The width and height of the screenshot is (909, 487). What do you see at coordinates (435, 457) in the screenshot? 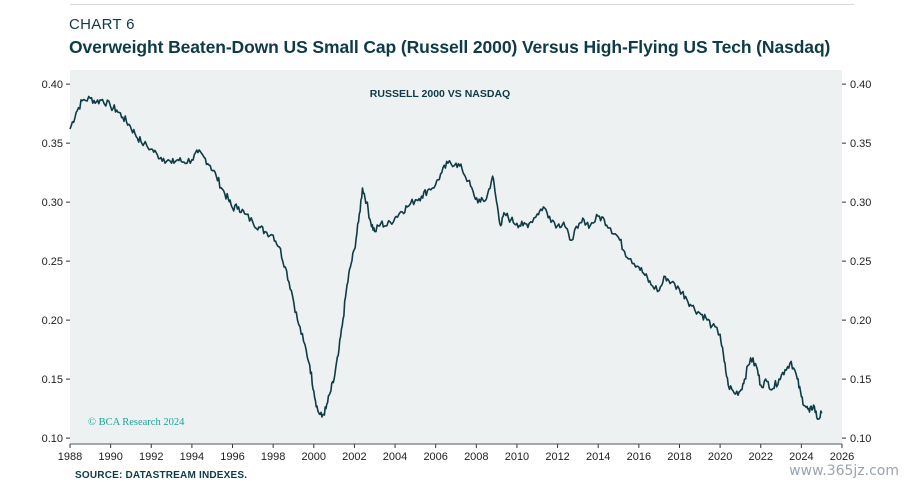
I see `x-tick-label: 2006` at bounding box center [435, 457].